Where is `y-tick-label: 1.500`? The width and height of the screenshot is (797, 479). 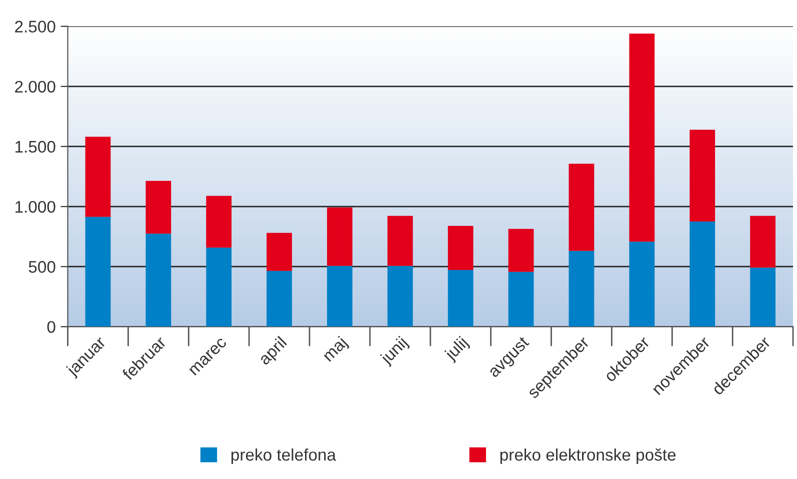 y-tick-label: 1.500 is located at coordinates (36, 146).